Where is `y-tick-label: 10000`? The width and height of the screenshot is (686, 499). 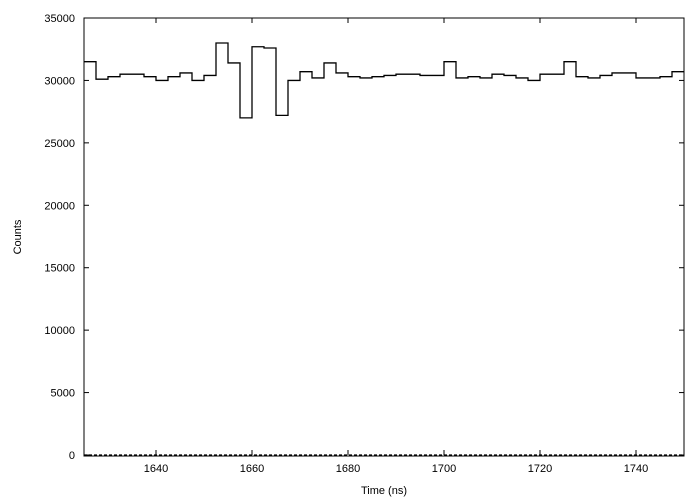
y-tick-label: 10000 is located at coordinates (59, 331).